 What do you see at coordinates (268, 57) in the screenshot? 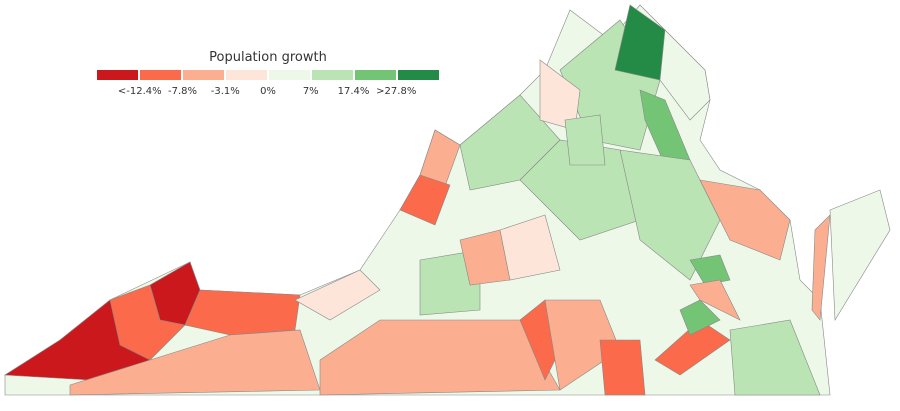
I see `legend-title: Population growth` at bounding box center [268, 57].